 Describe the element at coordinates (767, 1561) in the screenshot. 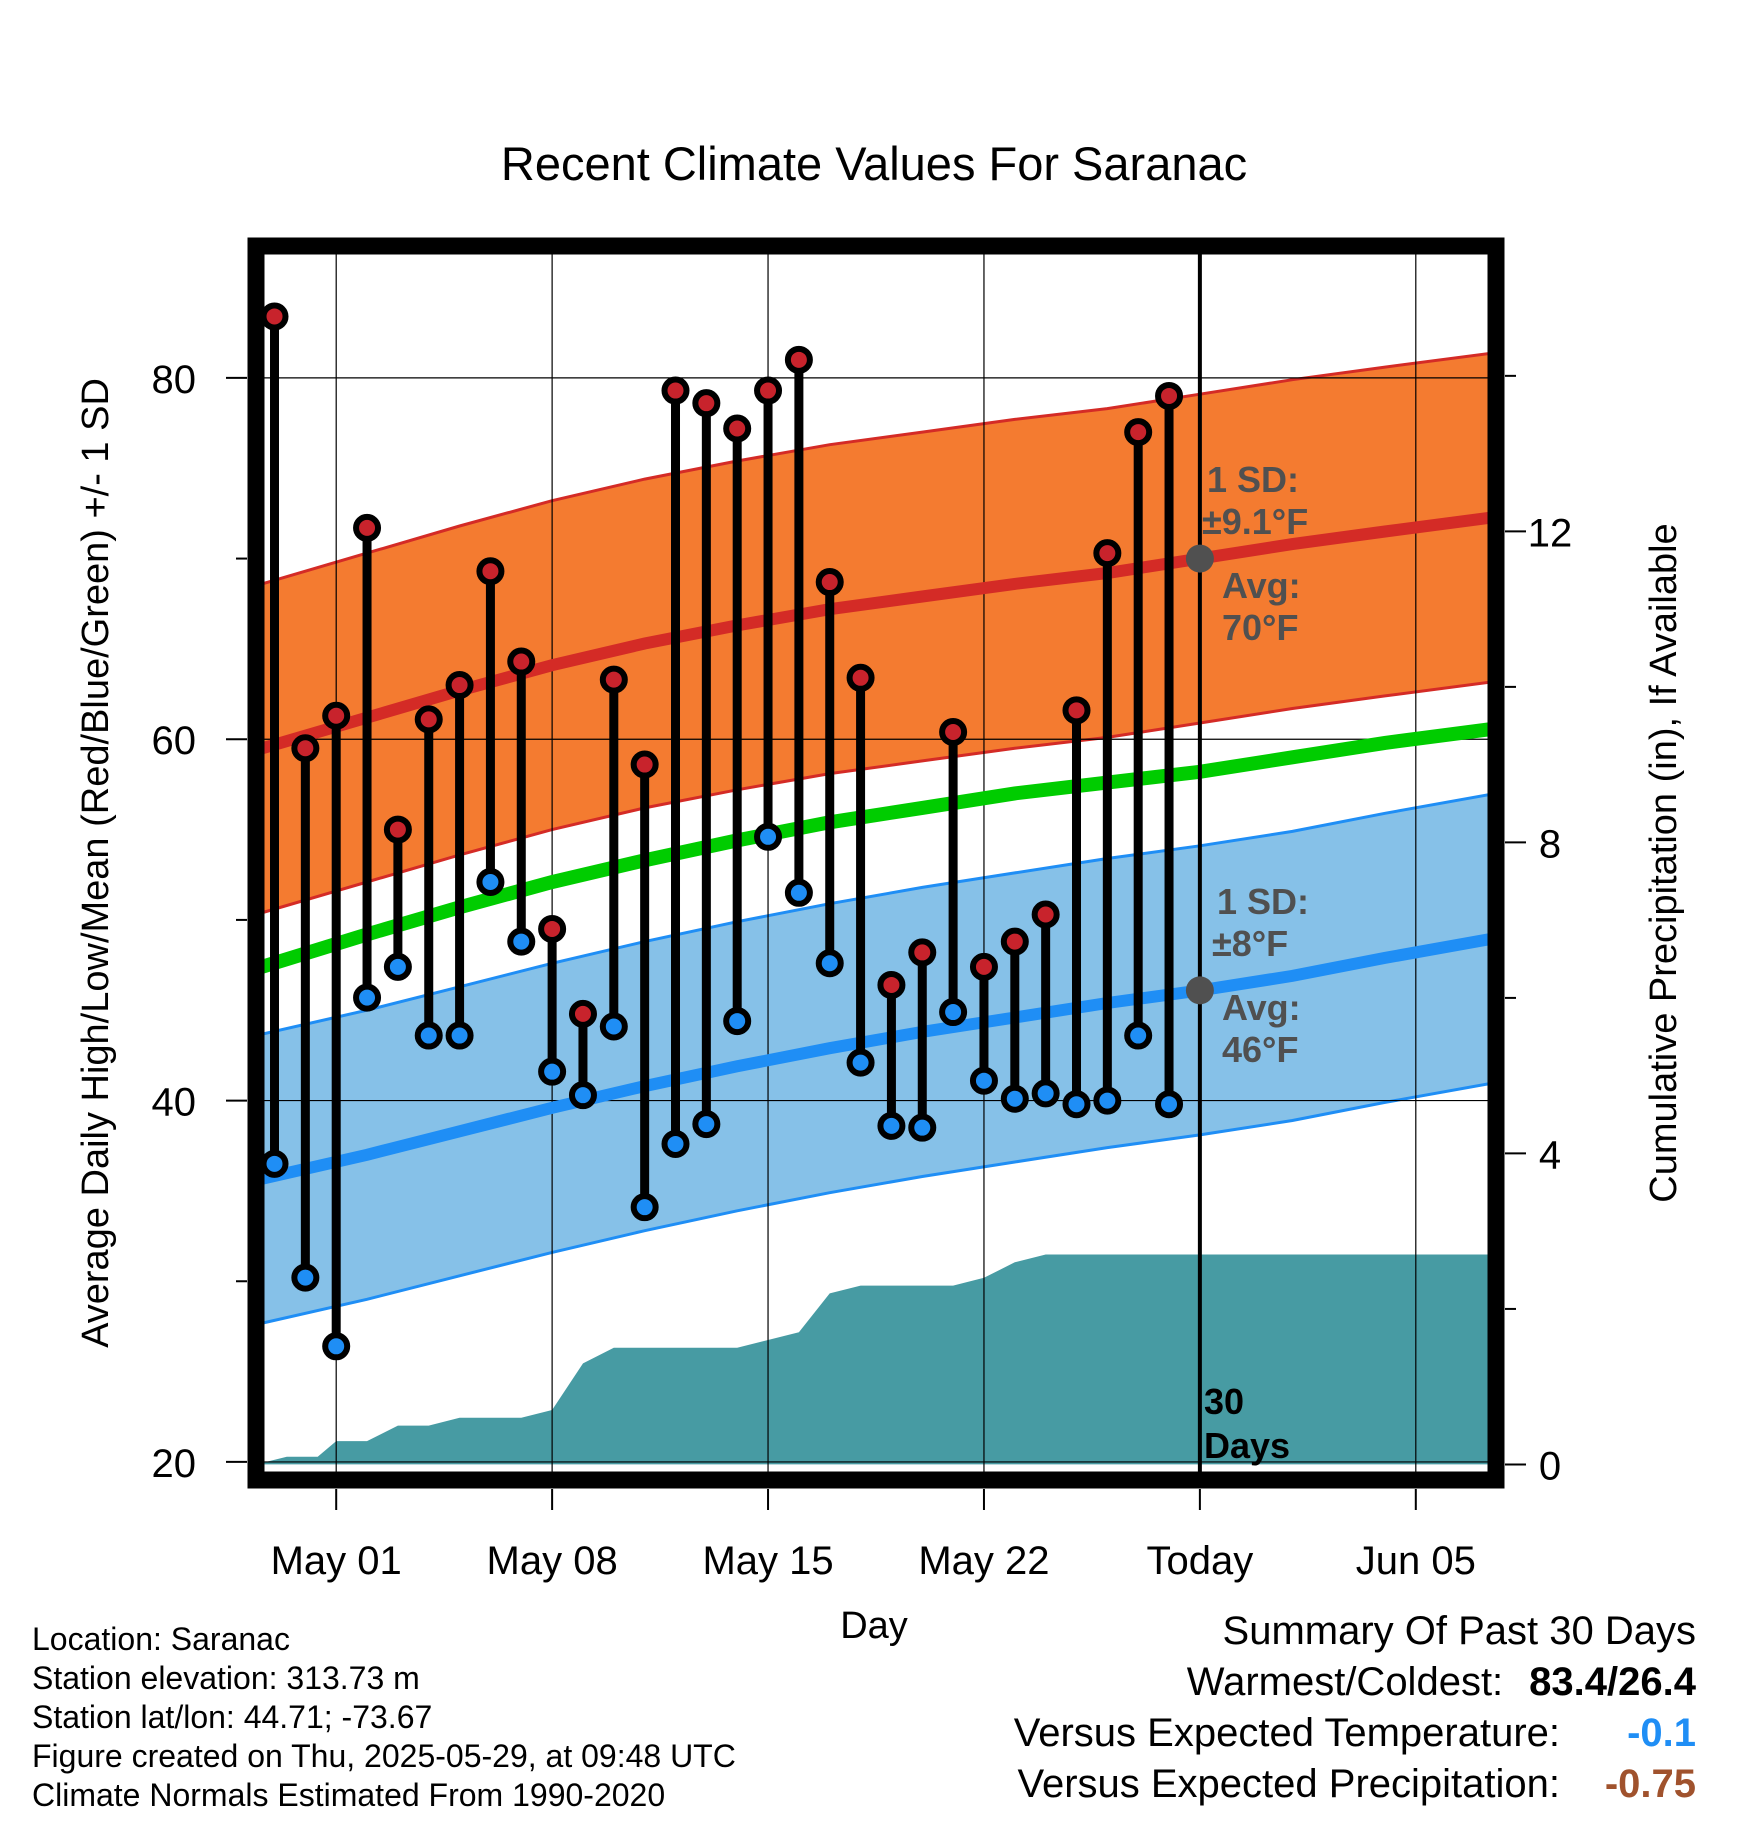

I see `x-tick-label: May 15` at that location.